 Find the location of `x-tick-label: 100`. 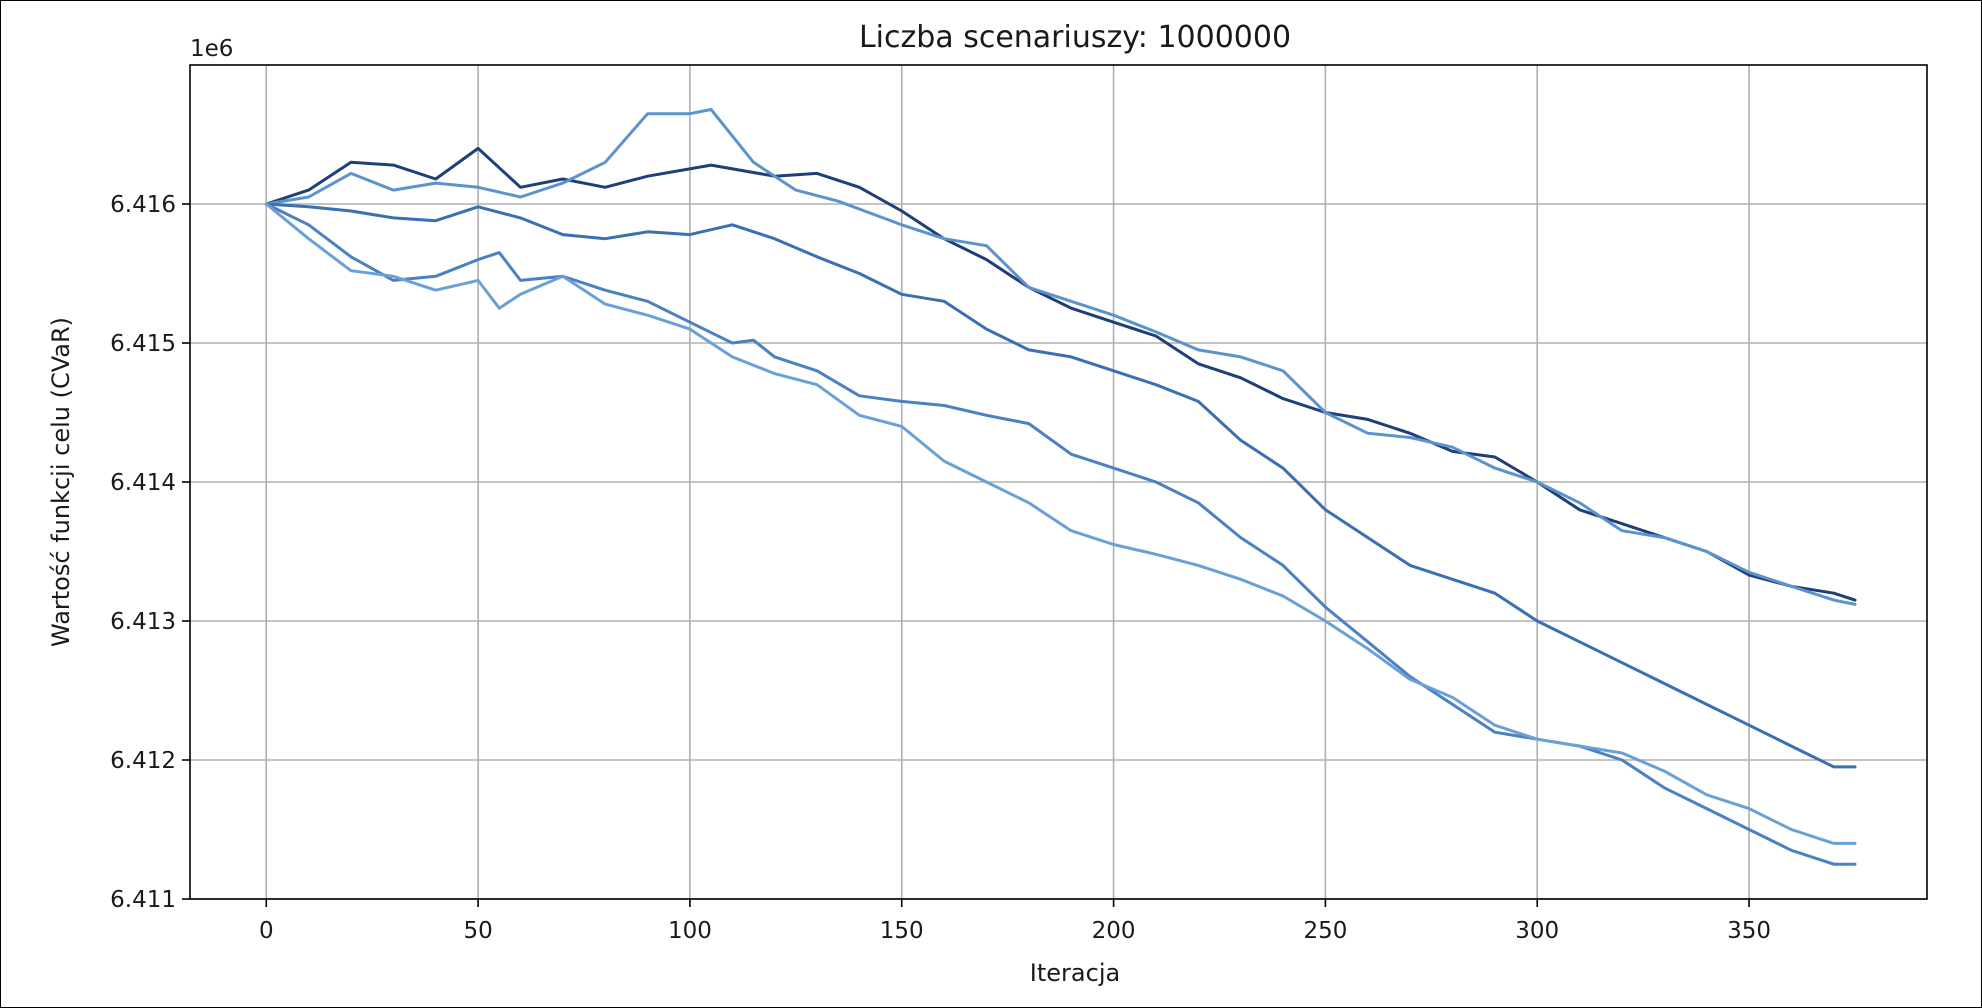

x-tick-label: 100 is located at coordinates (690, 931).